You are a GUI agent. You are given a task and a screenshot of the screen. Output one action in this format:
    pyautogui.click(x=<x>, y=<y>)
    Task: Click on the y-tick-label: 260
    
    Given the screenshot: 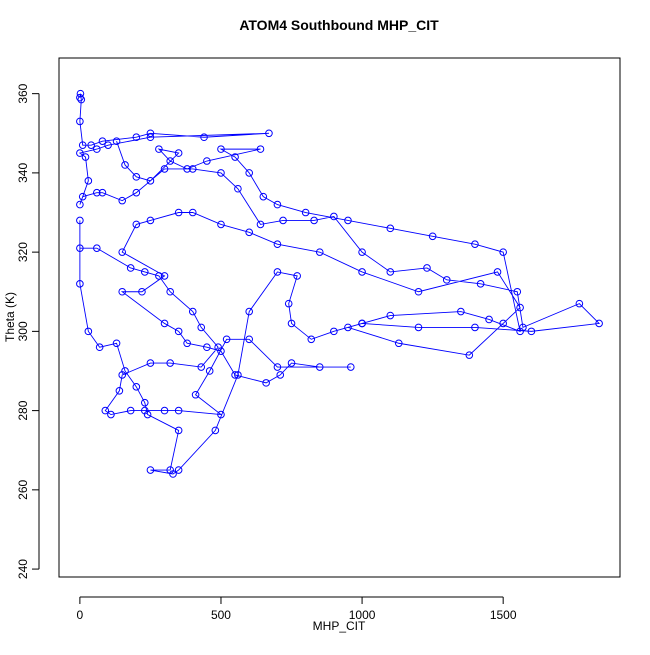 What is the action you would take?
    pyautogui.click(x=23, y=490)
    